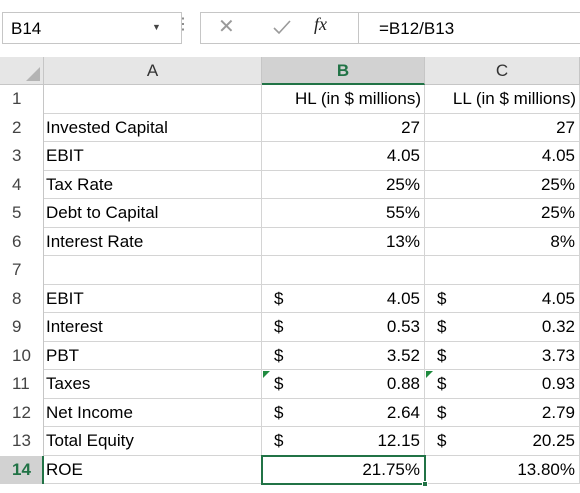 This screenshot has height=493, width=580. What do you see at coordinates (153, 469) in the screenshot?
I see `cell-a14: ROE` at bounding box center [153, 469].